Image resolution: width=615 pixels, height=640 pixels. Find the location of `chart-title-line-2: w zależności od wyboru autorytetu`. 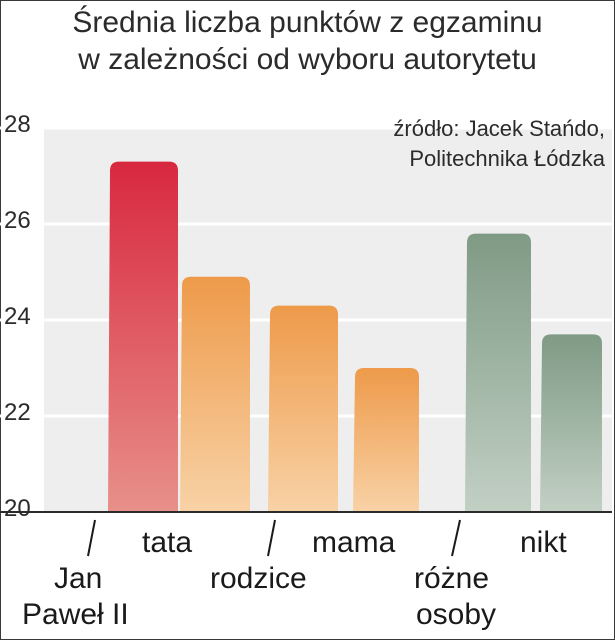

chart-title-line-2: w zależności od wyboru autorytetu is located at coordinates (307, 59).